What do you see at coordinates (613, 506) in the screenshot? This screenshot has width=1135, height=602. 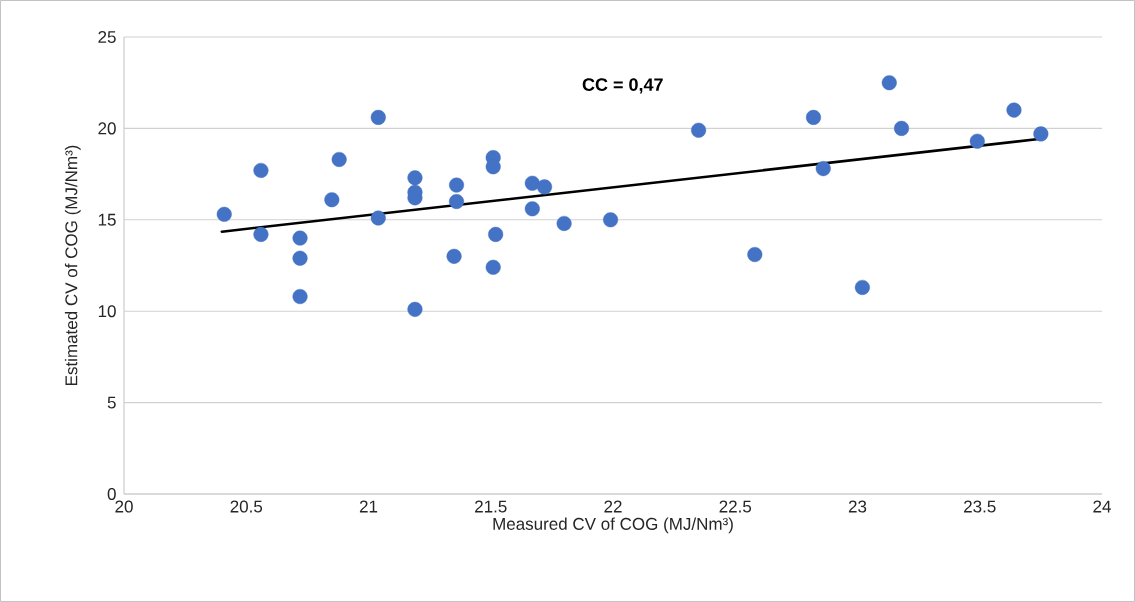 I see `x-tick-label: 22` at bounding box center [613, 506].